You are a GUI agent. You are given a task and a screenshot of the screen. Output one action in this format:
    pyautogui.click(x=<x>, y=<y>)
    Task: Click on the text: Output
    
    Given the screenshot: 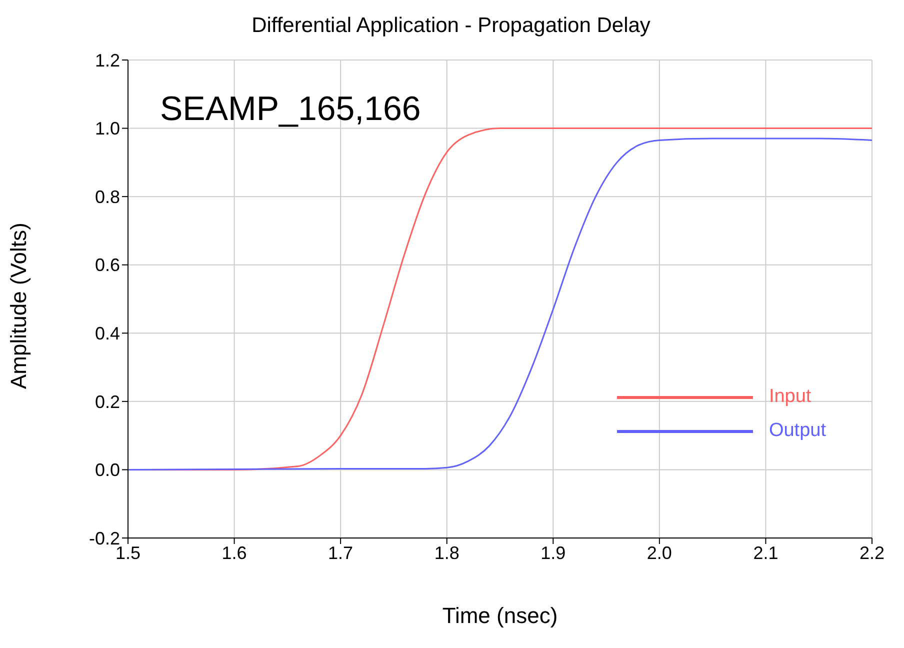 What is the action you would take?
    pyautogui.click(x=797, y=431)
    